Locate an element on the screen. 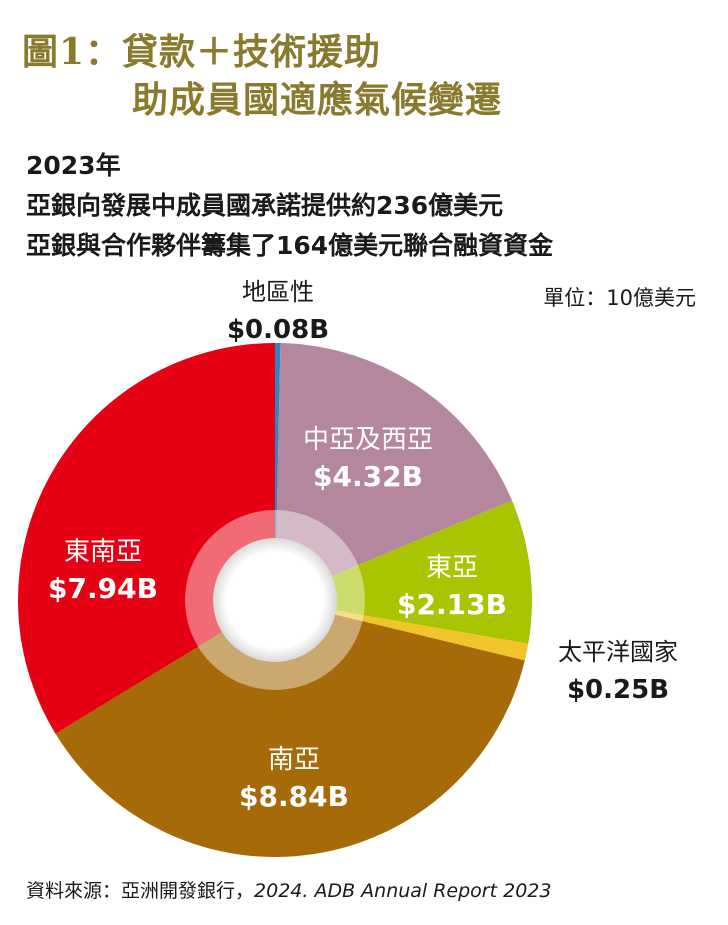  subtitle-line2: 亞銀與合作夥伴籌集了164億美元聯合融資資金 is located at coordinates (290, 245).